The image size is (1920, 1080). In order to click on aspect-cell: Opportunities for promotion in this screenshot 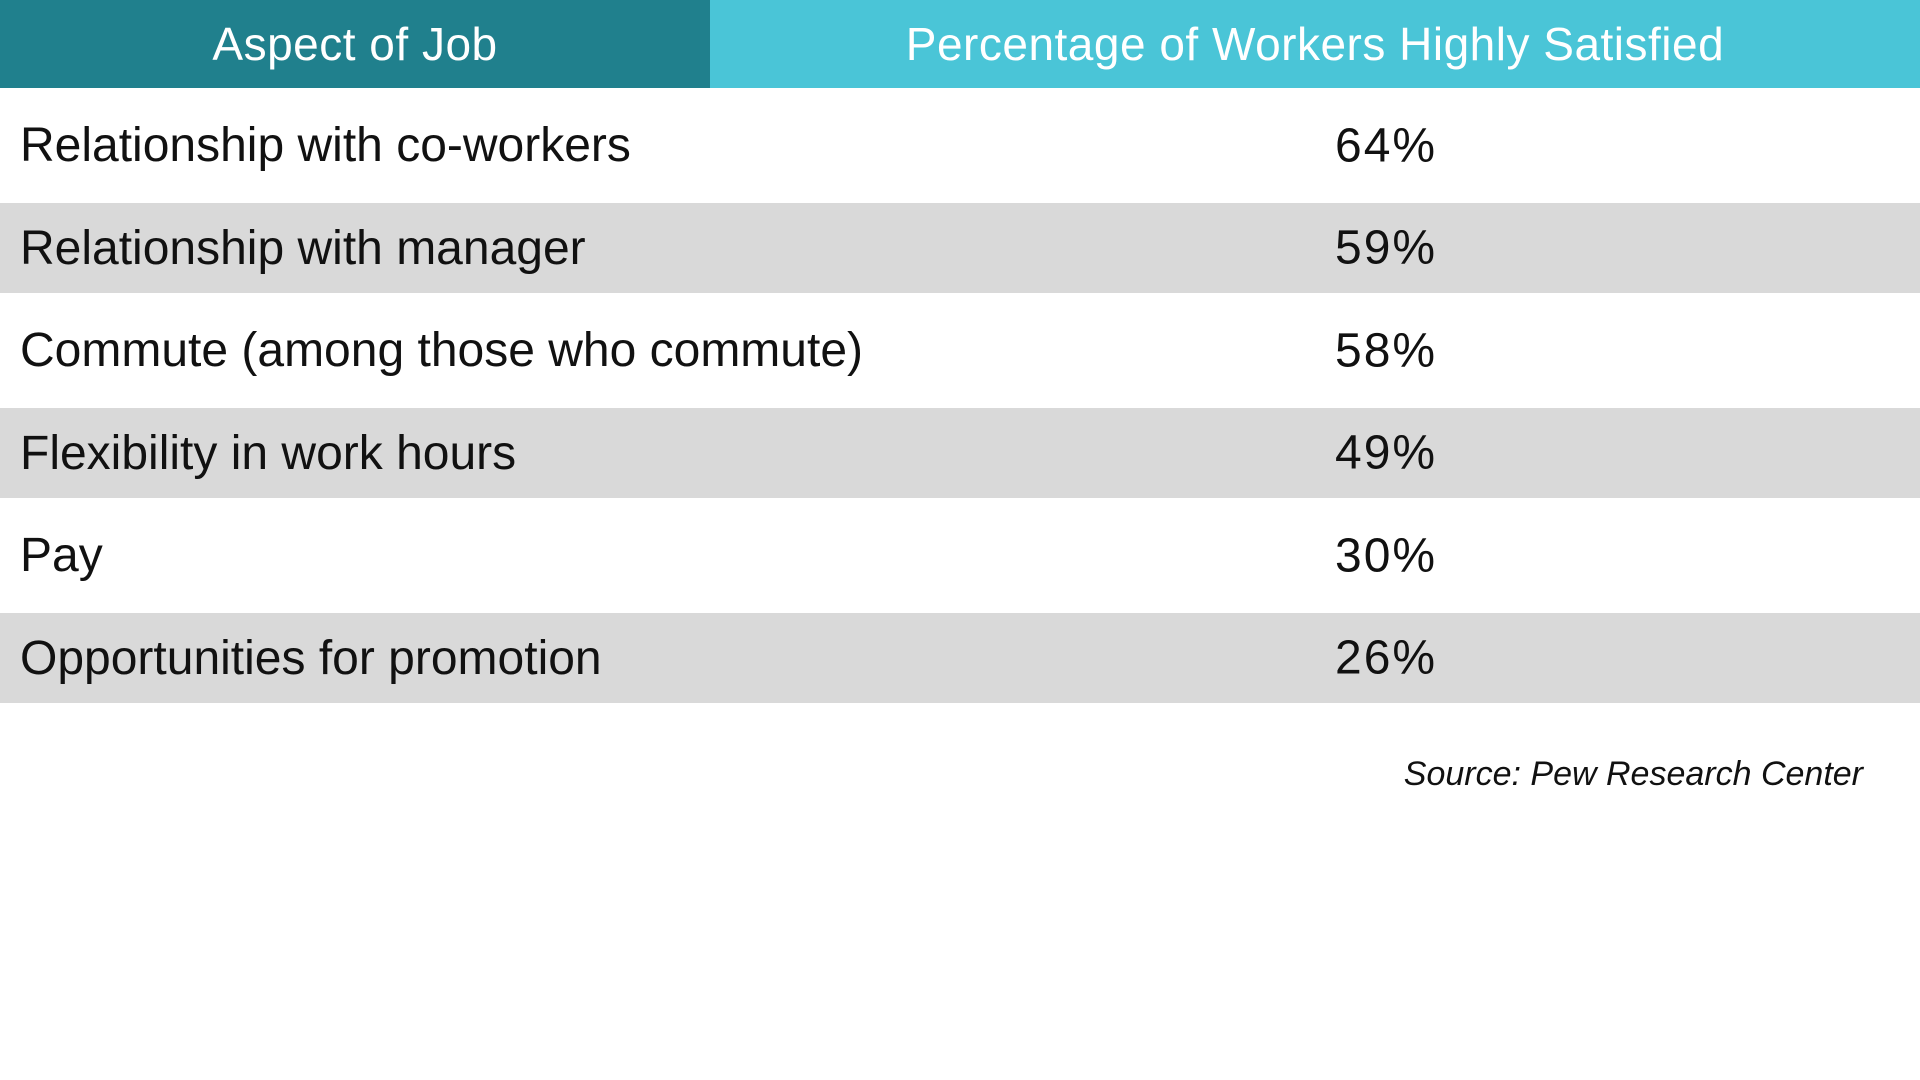, I will do `click(311, 658)`.